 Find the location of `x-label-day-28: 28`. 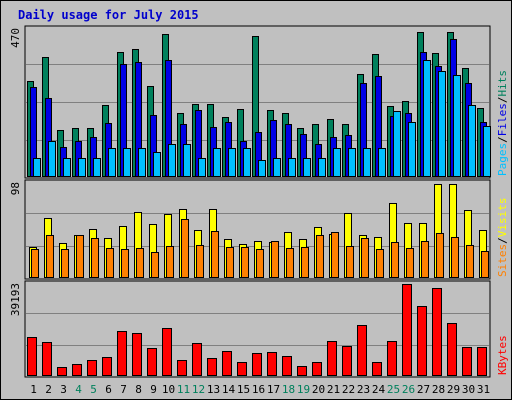

x-label-day-28: 28 is located at coordinates (438, 389).